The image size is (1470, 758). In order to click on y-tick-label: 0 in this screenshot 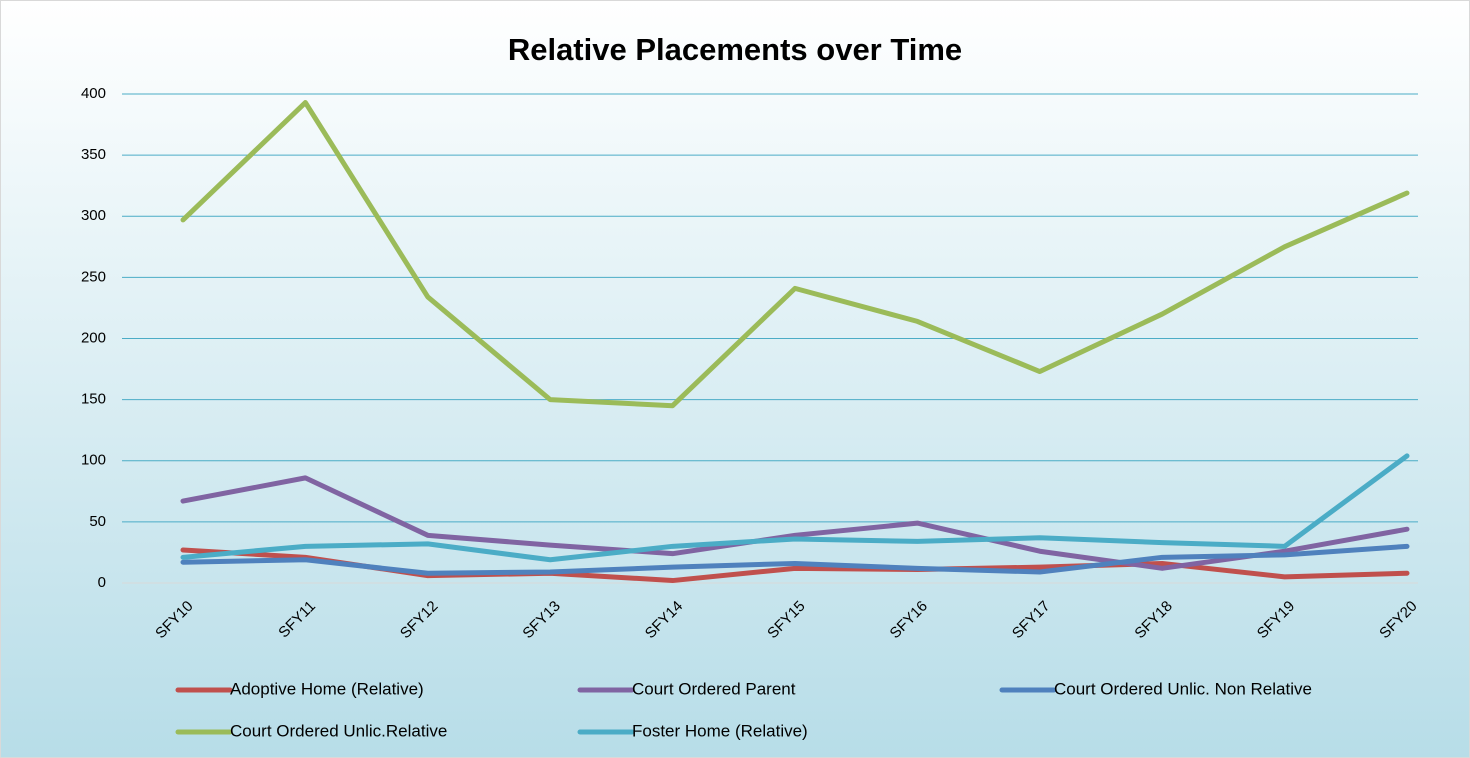, I will do `click(102, 582)`.